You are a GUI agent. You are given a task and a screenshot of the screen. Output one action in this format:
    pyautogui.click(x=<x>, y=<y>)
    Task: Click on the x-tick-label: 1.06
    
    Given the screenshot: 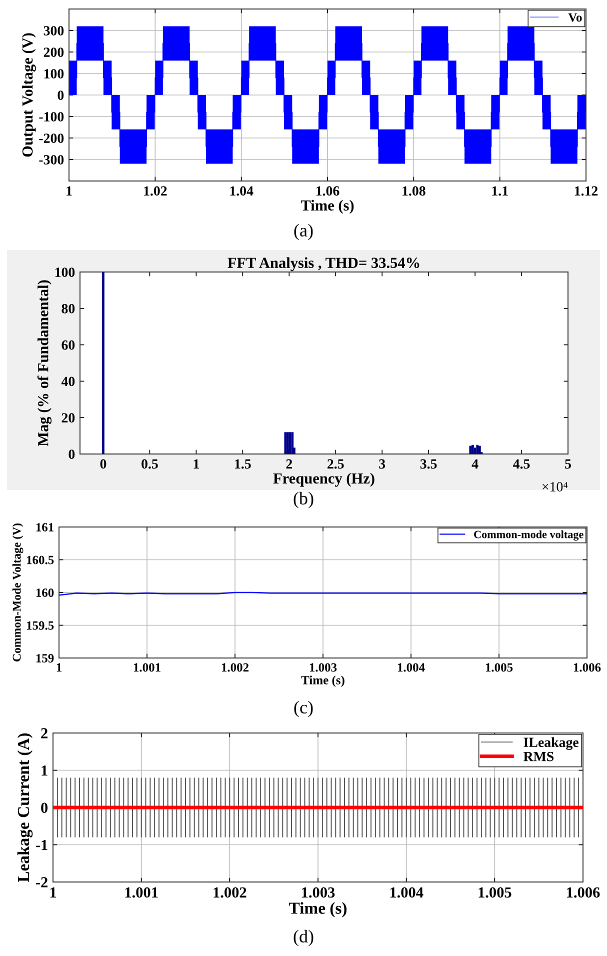 What is the action you would take?
    pyautogui.click(x=328, y=191)
    